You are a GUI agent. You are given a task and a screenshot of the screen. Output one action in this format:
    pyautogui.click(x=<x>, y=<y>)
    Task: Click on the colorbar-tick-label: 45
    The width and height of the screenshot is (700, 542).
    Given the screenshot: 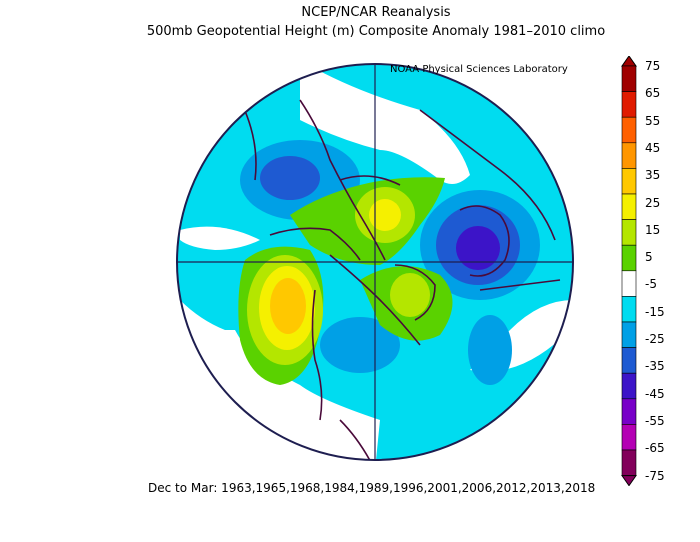 What is the action you would take?
    pyautogui.click(x=653, y=147)
    